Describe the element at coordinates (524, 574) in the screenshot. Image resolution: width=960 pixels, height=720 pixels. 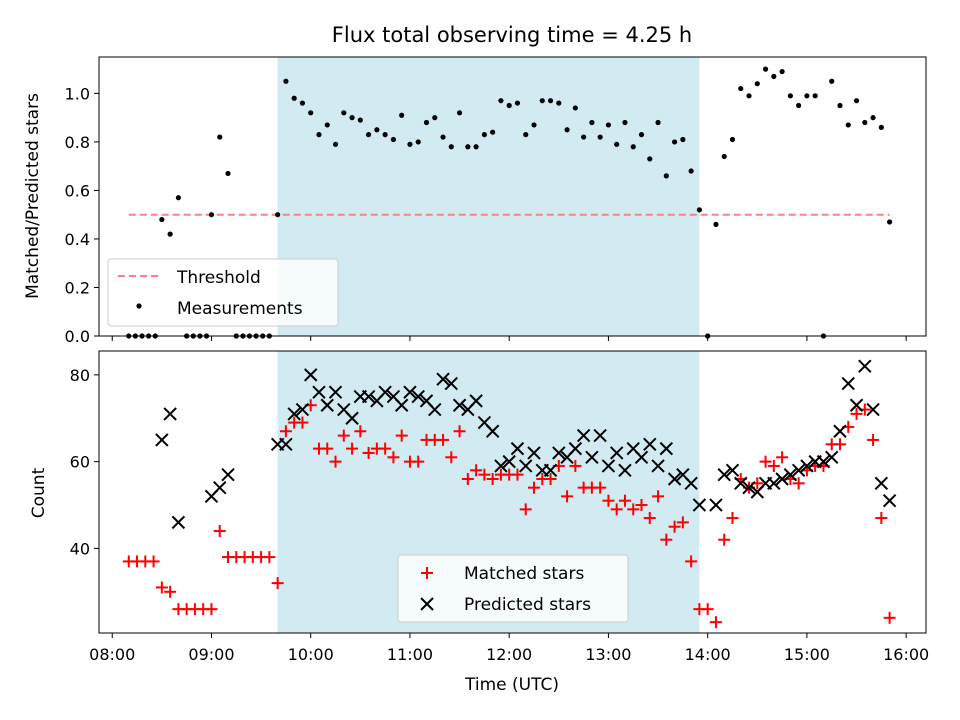
I see `legend-matched-label: Matched stars` at that location.